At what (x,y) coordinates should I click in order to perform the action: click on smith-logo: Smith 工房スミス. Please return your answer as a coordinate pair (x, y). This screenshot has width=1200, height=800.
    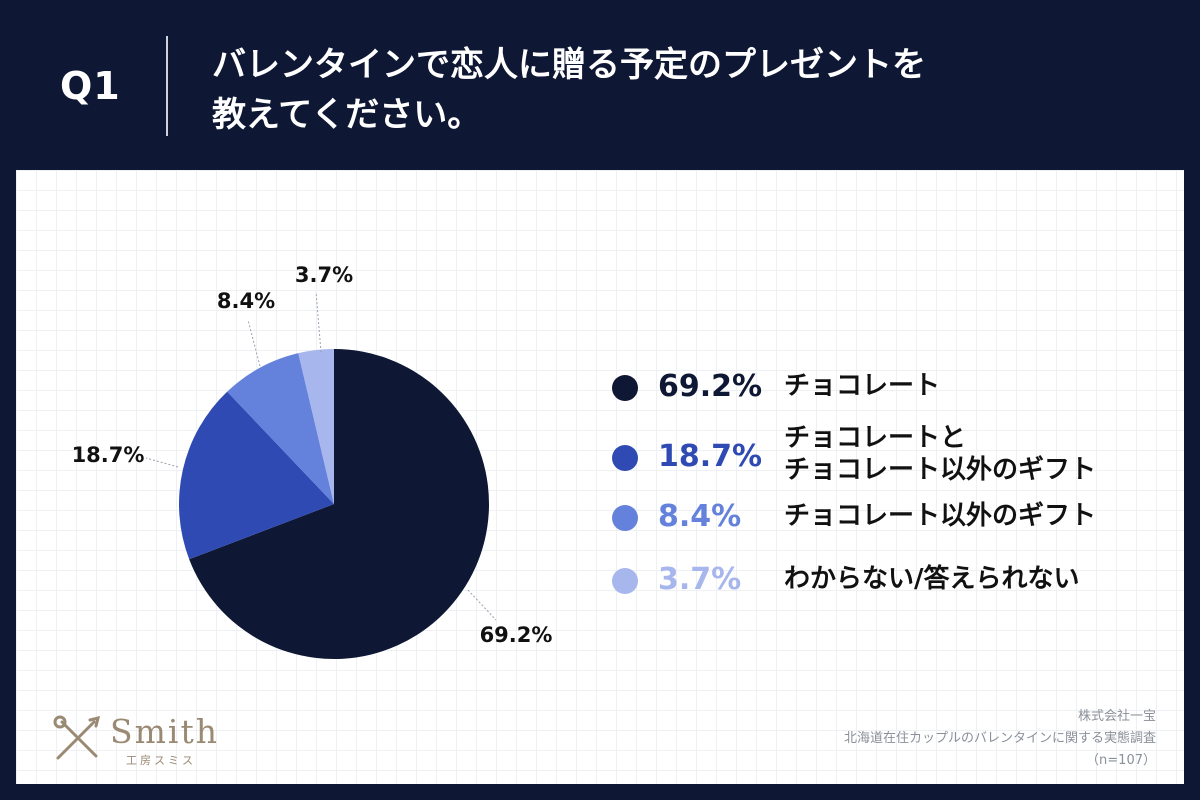
    Looking at the image, I should click on (150, 740).